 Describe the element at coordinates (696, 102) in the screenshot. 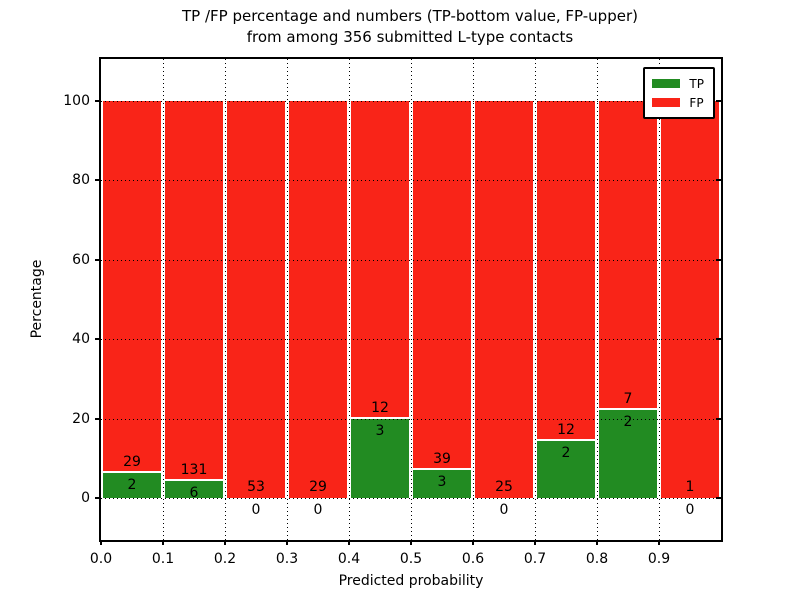

I see `legend-label: FP` at that location.